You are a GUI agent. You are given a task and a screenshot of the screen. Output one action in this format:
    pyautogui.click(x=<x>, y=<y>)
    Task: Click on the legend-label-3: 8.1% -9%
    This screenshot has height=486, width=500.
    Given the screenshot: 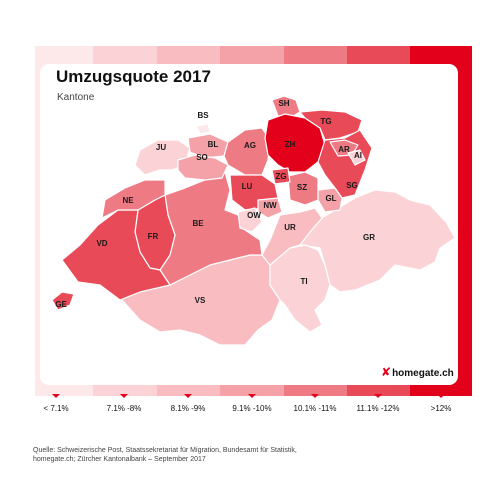 What is the action you would take?
    pyautogui.click(x=188, y=408)
    